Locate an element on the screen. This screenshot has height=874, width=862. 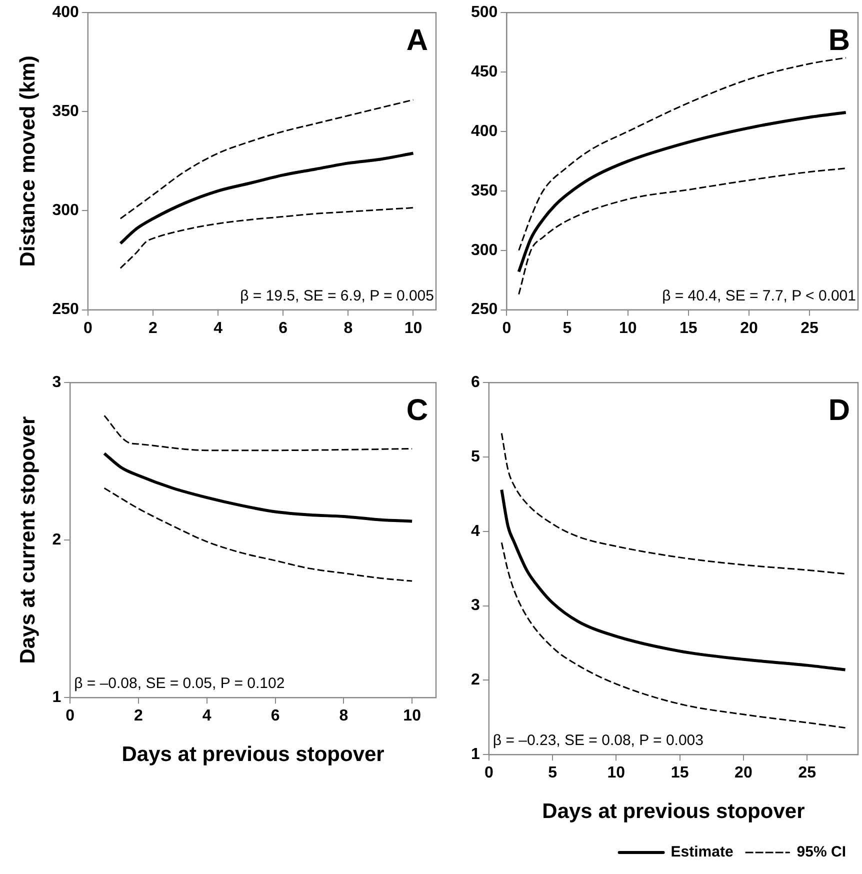
y-tick-label: 500 is located at coordinates (484, 13).